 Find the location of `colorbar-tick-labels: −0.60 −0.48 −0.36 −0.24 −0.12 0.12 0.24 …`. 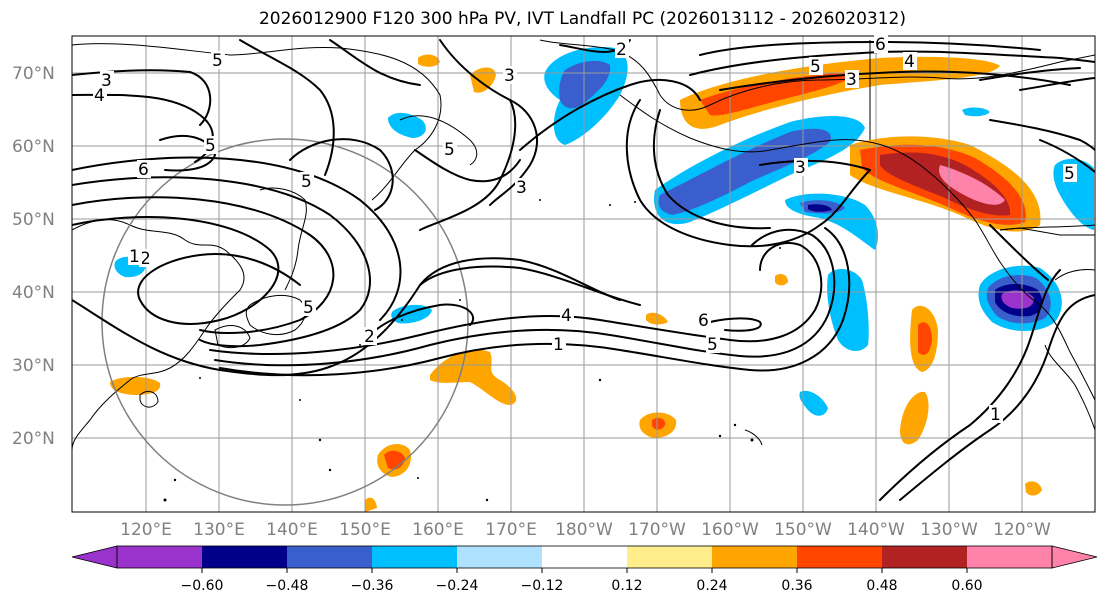

colorbar-tick-labels: −0.60 −0.48 −0.36 −0.24 −0.12 0.12 0.24 … is located at coordinates (582, 586).